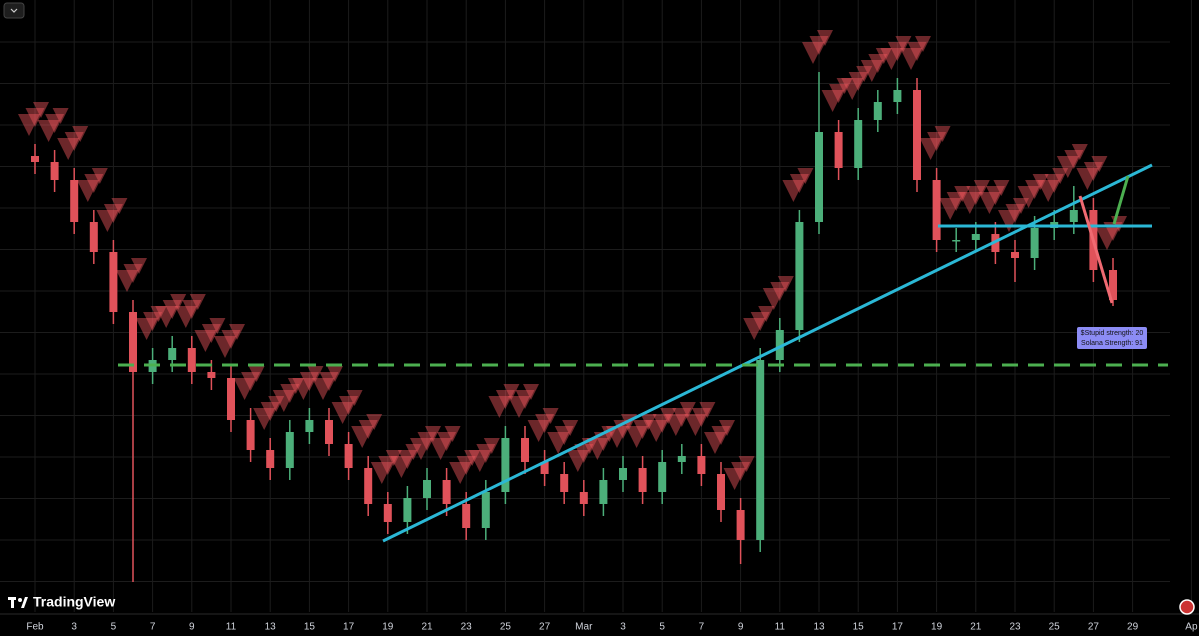  I want to click on x-tick-label: Mar, so click(584, 627).